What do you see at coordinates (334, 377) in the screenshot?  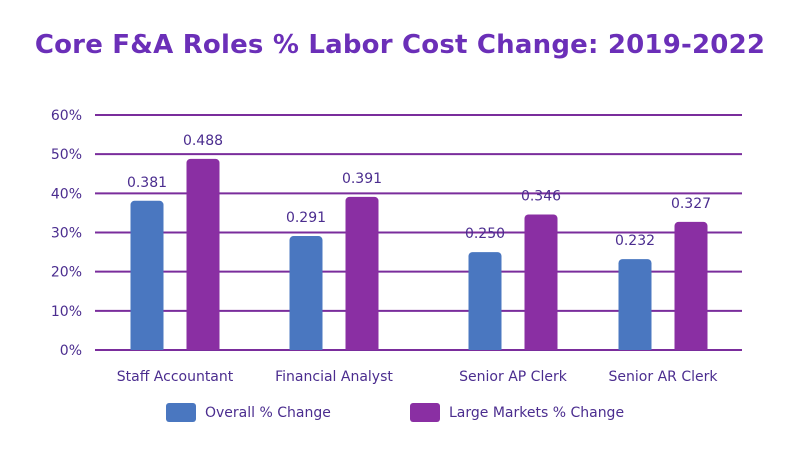 I see `x-category-label: Financial Analyst` at bounding box center [334, 377].